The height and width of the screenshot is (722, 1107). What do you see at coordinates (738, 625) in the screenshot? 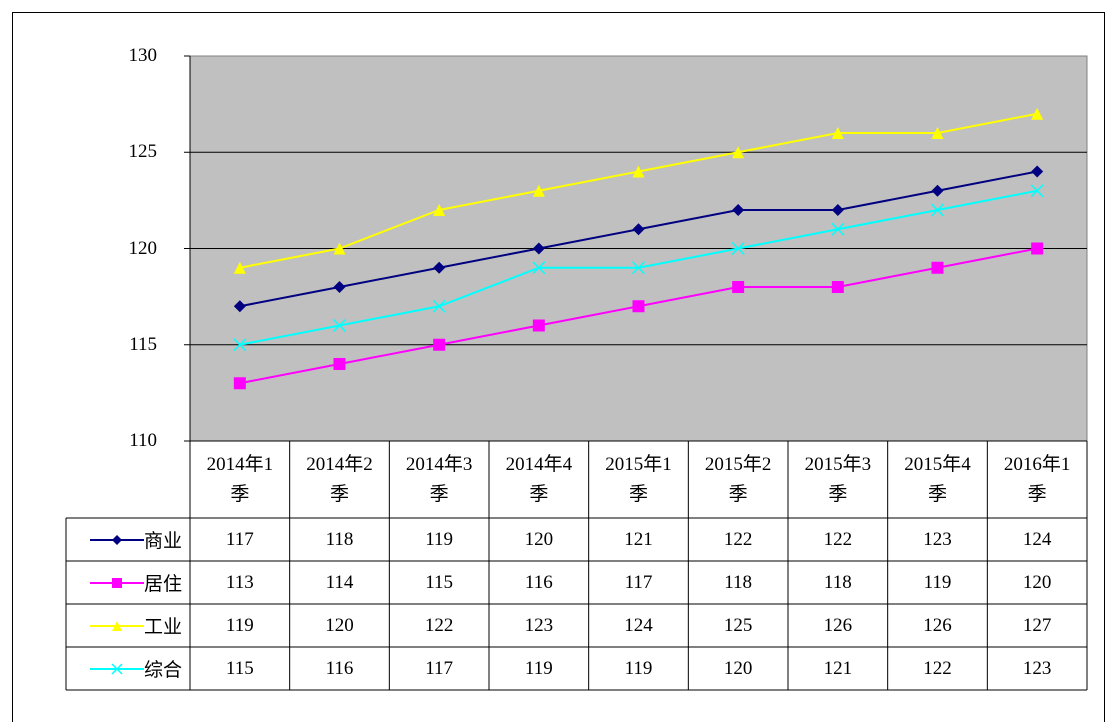
I see `table-value: 125` at bounding box center [738, 625].